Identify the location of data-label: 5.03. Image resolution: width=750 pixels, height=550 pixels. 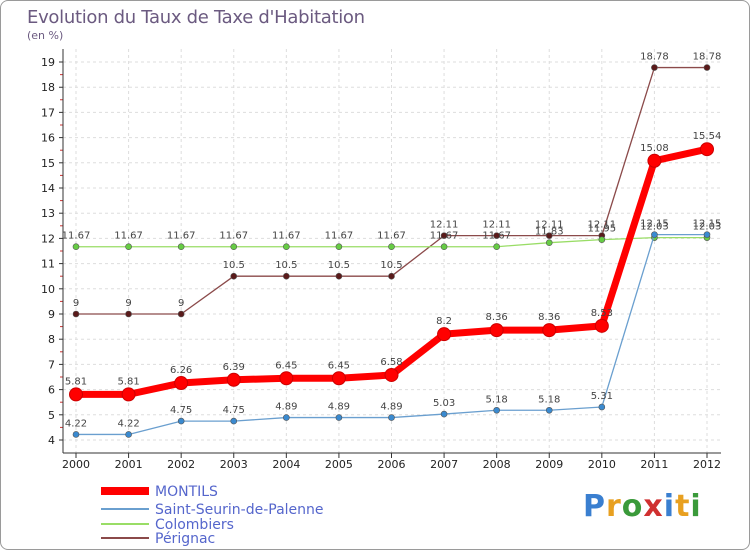
(444, 403).